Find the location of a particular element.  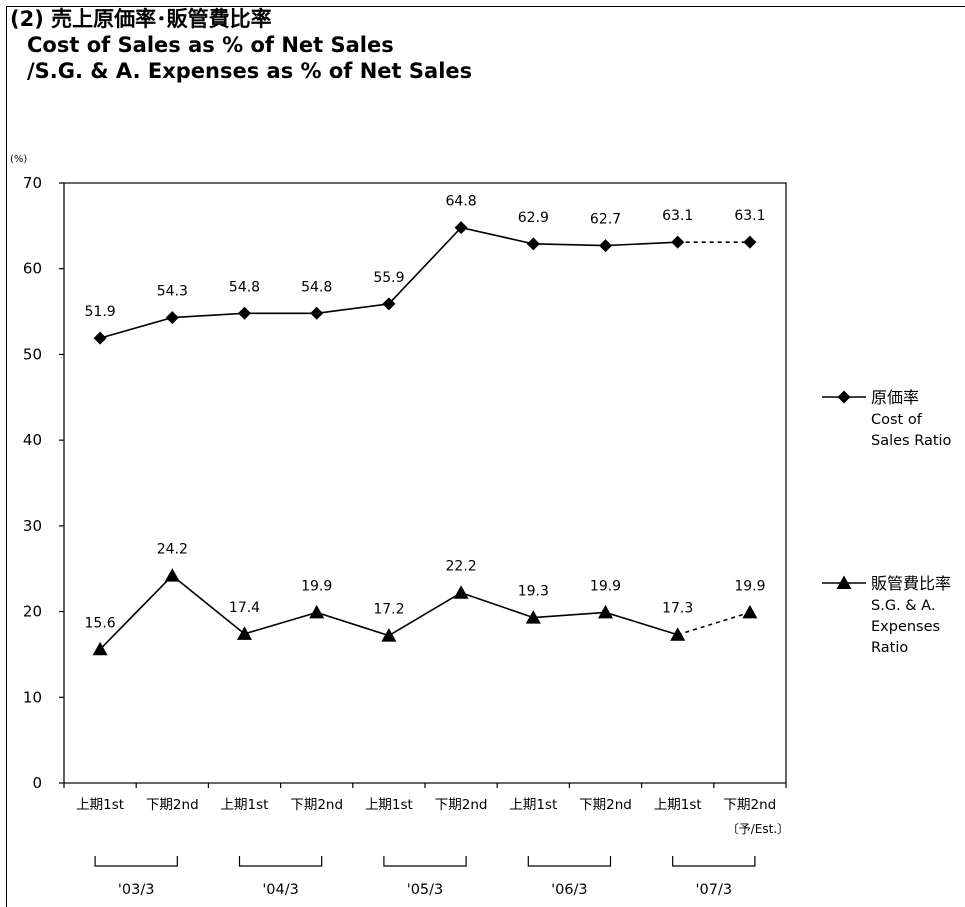

data-label: 24.2 is located at coordinates (172, 550).